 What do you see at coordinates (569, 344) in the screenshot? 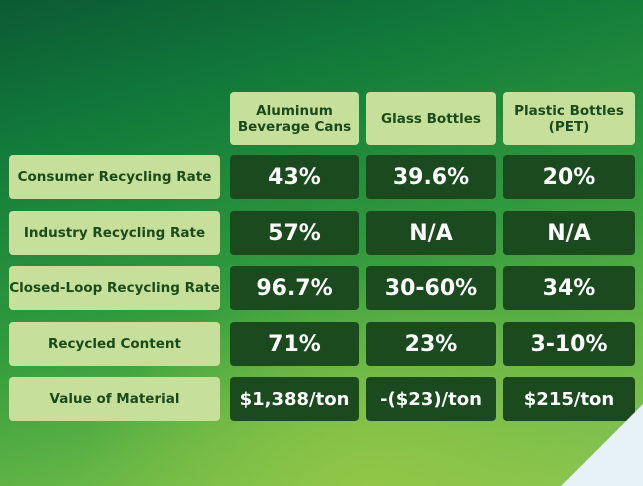
I see `table-cell: 3-10%` at bounding box center [569, 344].